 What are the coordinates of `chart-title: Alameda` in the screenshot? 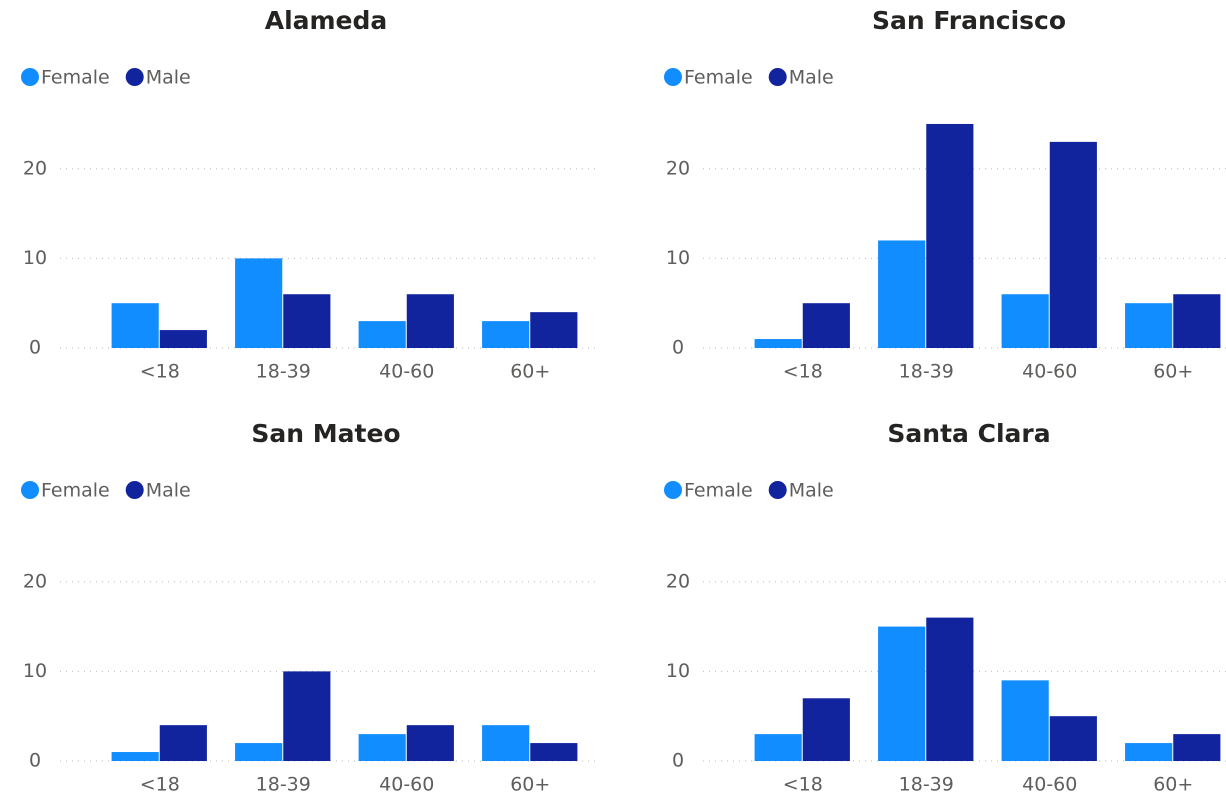 It's located at (326, 20).